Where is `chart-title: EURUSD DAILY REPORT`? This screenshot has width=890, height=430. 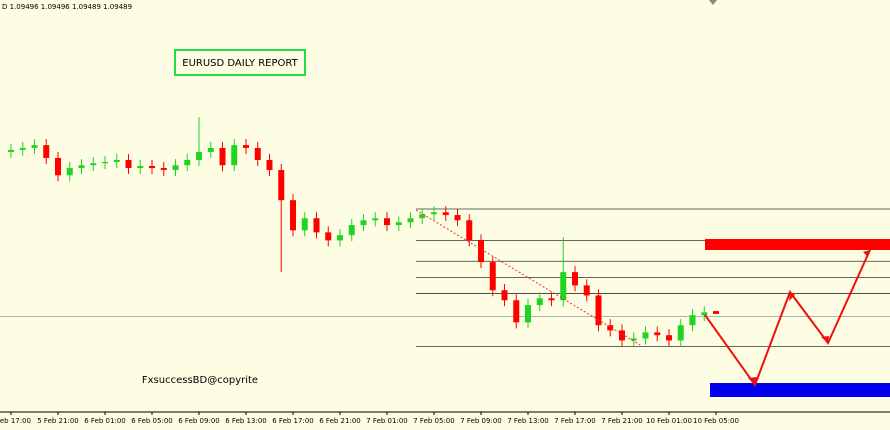
chart-title: EURUSD DAILY REPORT is located at coordinates (240, 63).